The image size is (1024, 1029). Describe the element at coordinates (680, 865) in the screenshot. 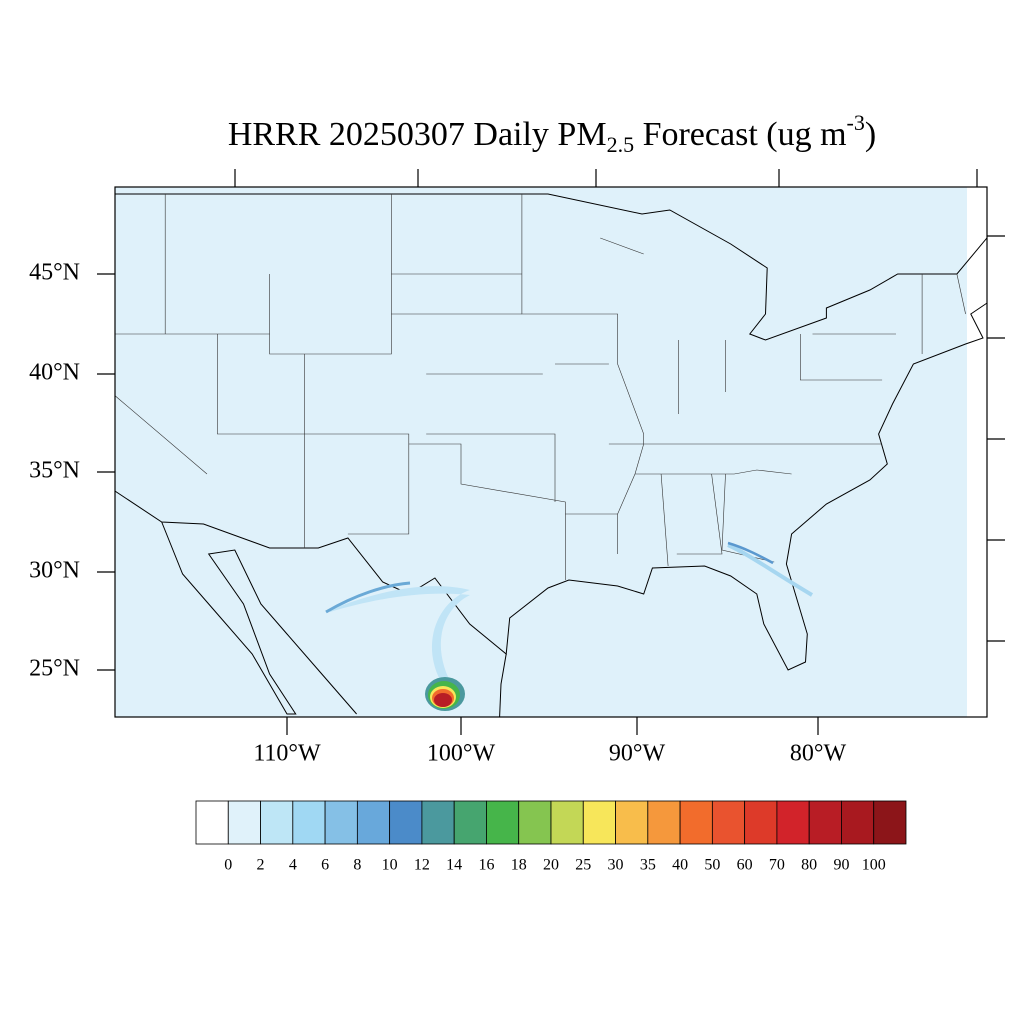

I see `colorbar-label: 40` at that location.